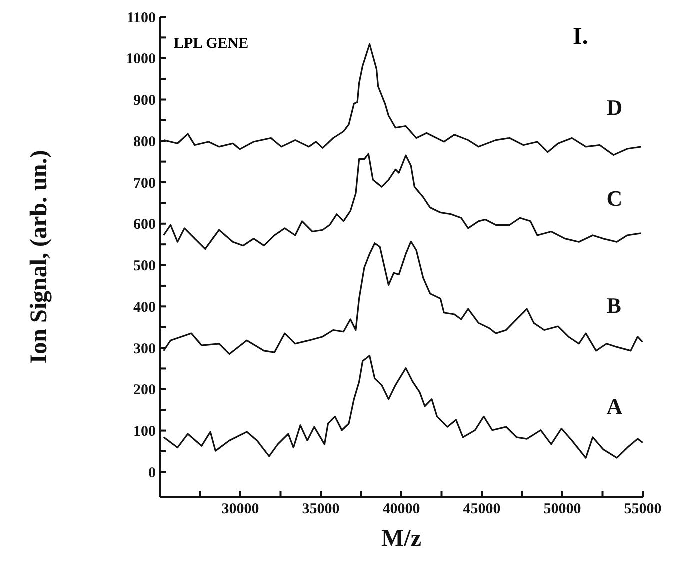 This screenshot has width=684, height=567. Describe the element at coordinates (614, 406) in the screenshot. I see `series-label: A` at that location.